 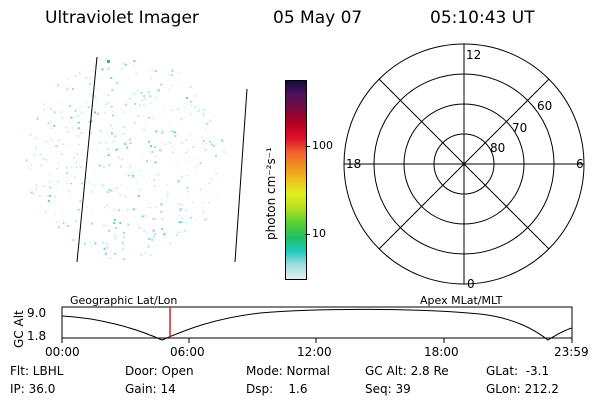 What do you see at coordinates (388, 389) in the screenshot?
I see `info-seq: Seq: 39` at bounding box center [388, 389].